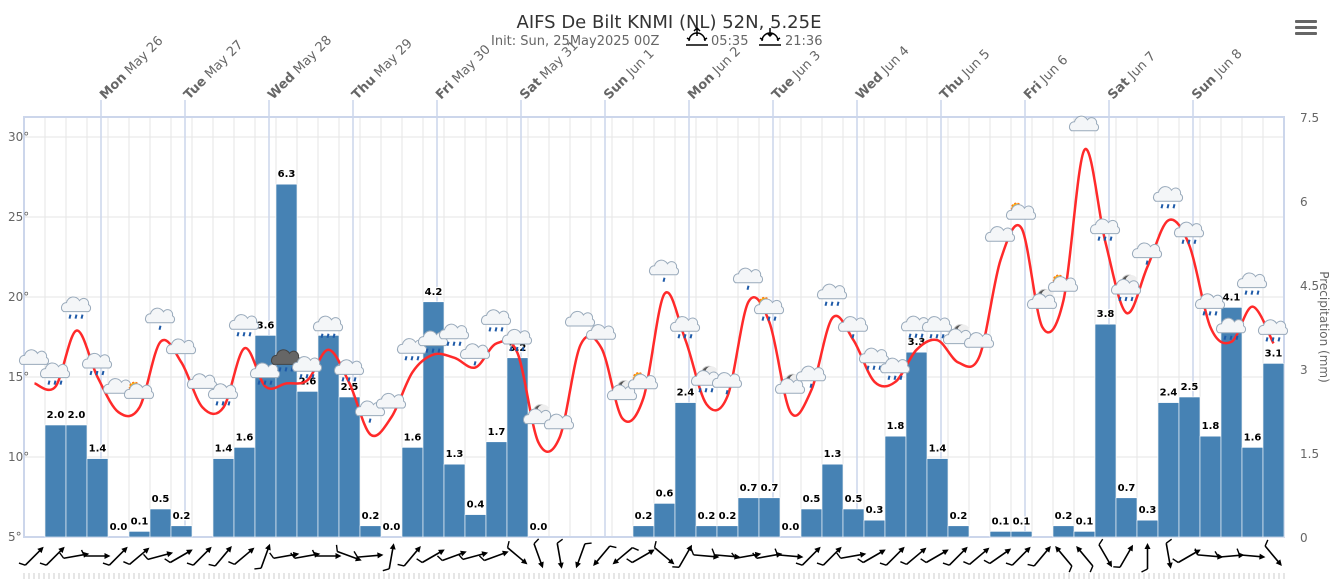  What do you see at coordinates (311, 56) in the screenshot?
I see `day-date: May 28` at bounding box center [311, 56].